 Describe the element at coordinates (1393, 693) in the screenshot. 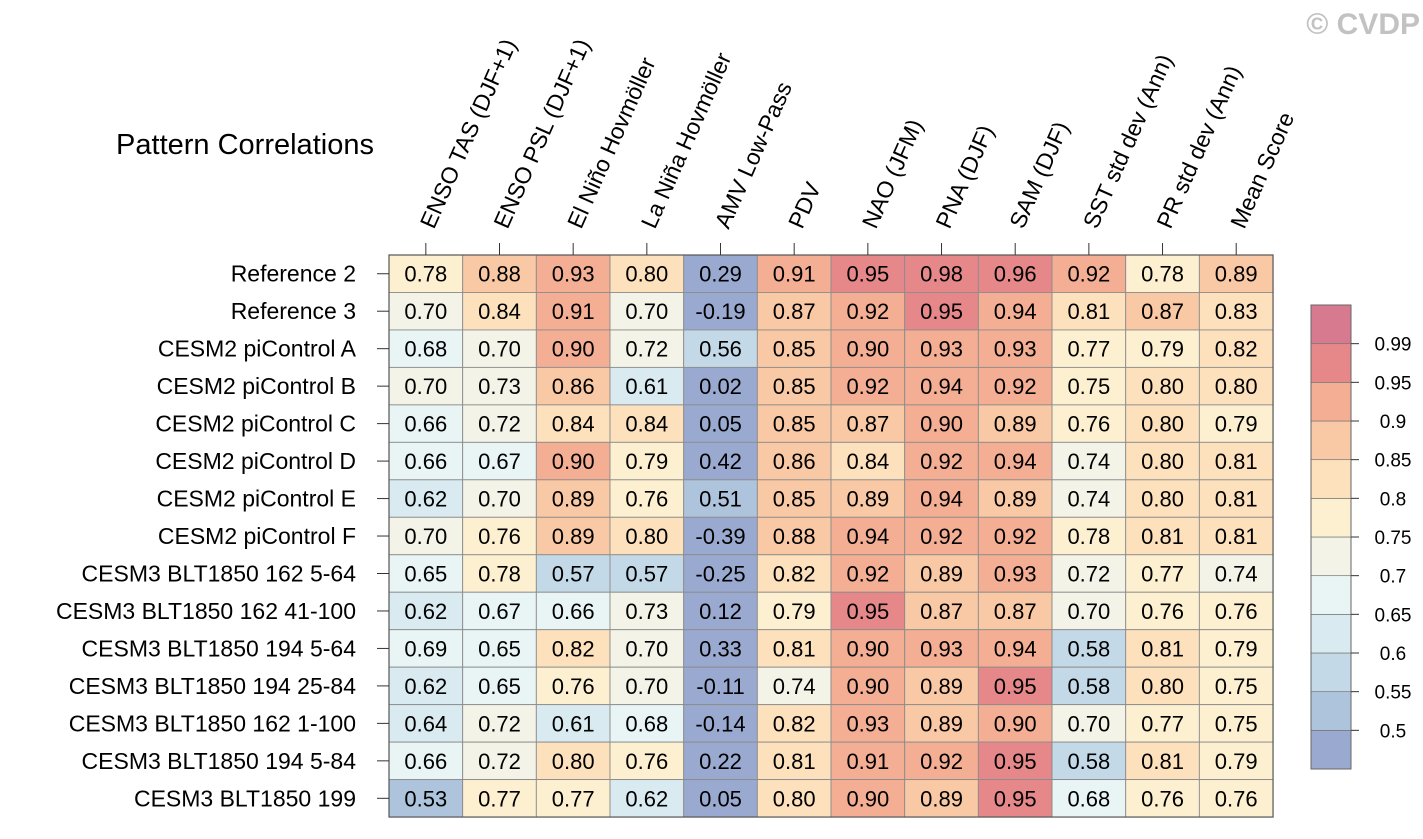

I see `colorbar-tick-label: 0.55` at that location.